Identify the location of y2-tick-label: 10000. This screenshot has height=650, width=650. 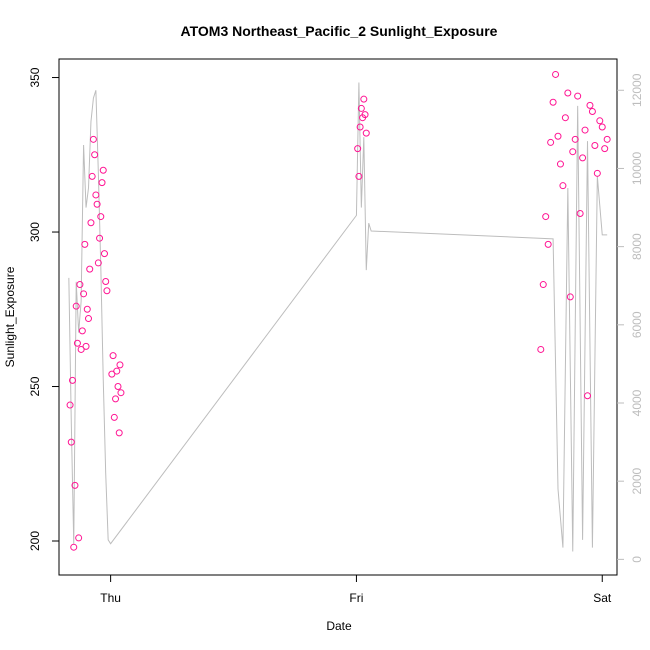
(637, 168).